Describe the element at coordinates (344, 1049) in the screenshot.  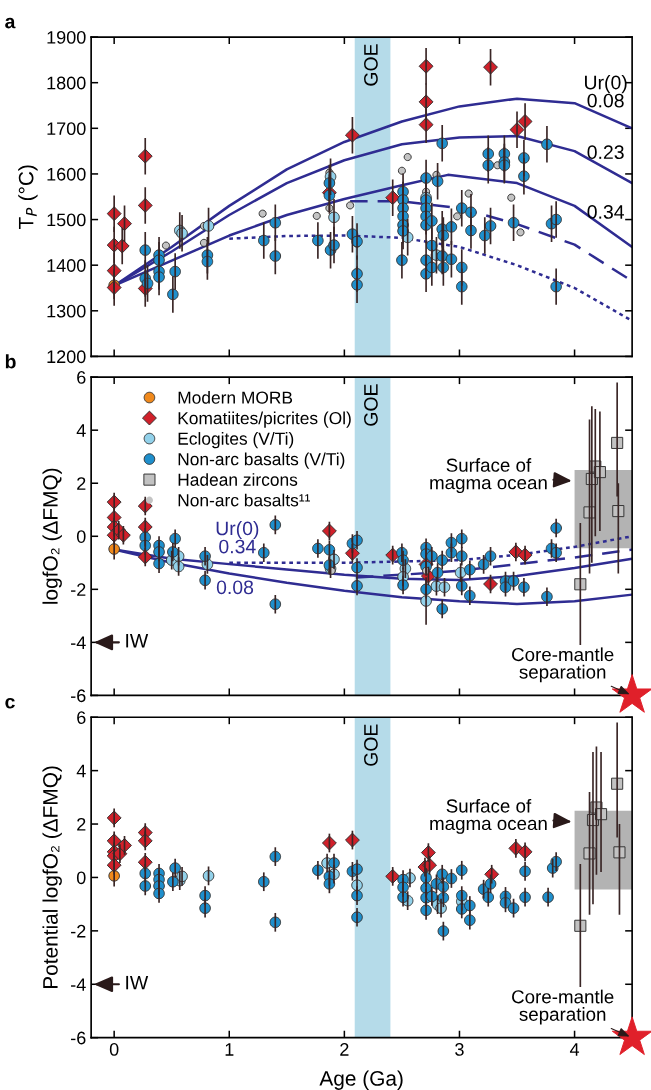
I see `x-tick-label: 2` at that location.